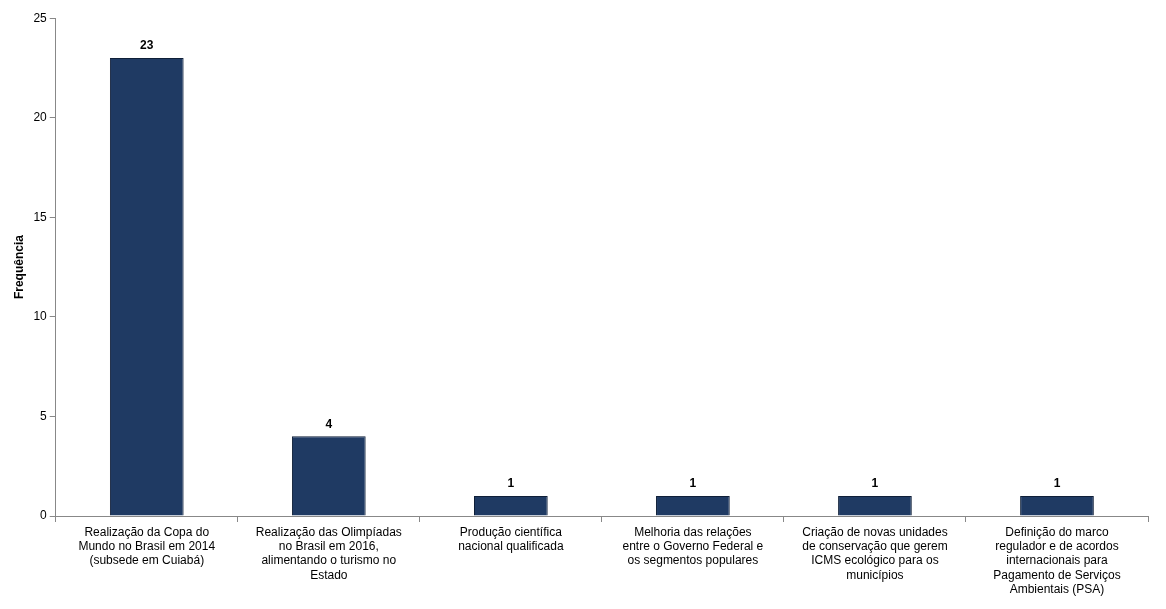 This screenshot has height=609, width=1166. Describe the element at coordinates (328, 553) in the screenshot. I see `x-tick-label: Realização das Olimpíadas no Brasil em 2016, alimentando o turismo no Estado` at that location.